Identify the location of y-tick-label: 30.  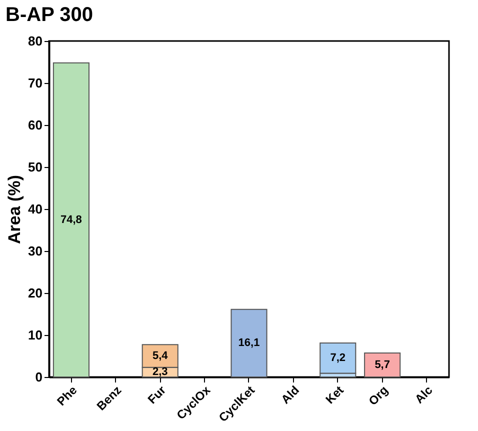
(35, 251).